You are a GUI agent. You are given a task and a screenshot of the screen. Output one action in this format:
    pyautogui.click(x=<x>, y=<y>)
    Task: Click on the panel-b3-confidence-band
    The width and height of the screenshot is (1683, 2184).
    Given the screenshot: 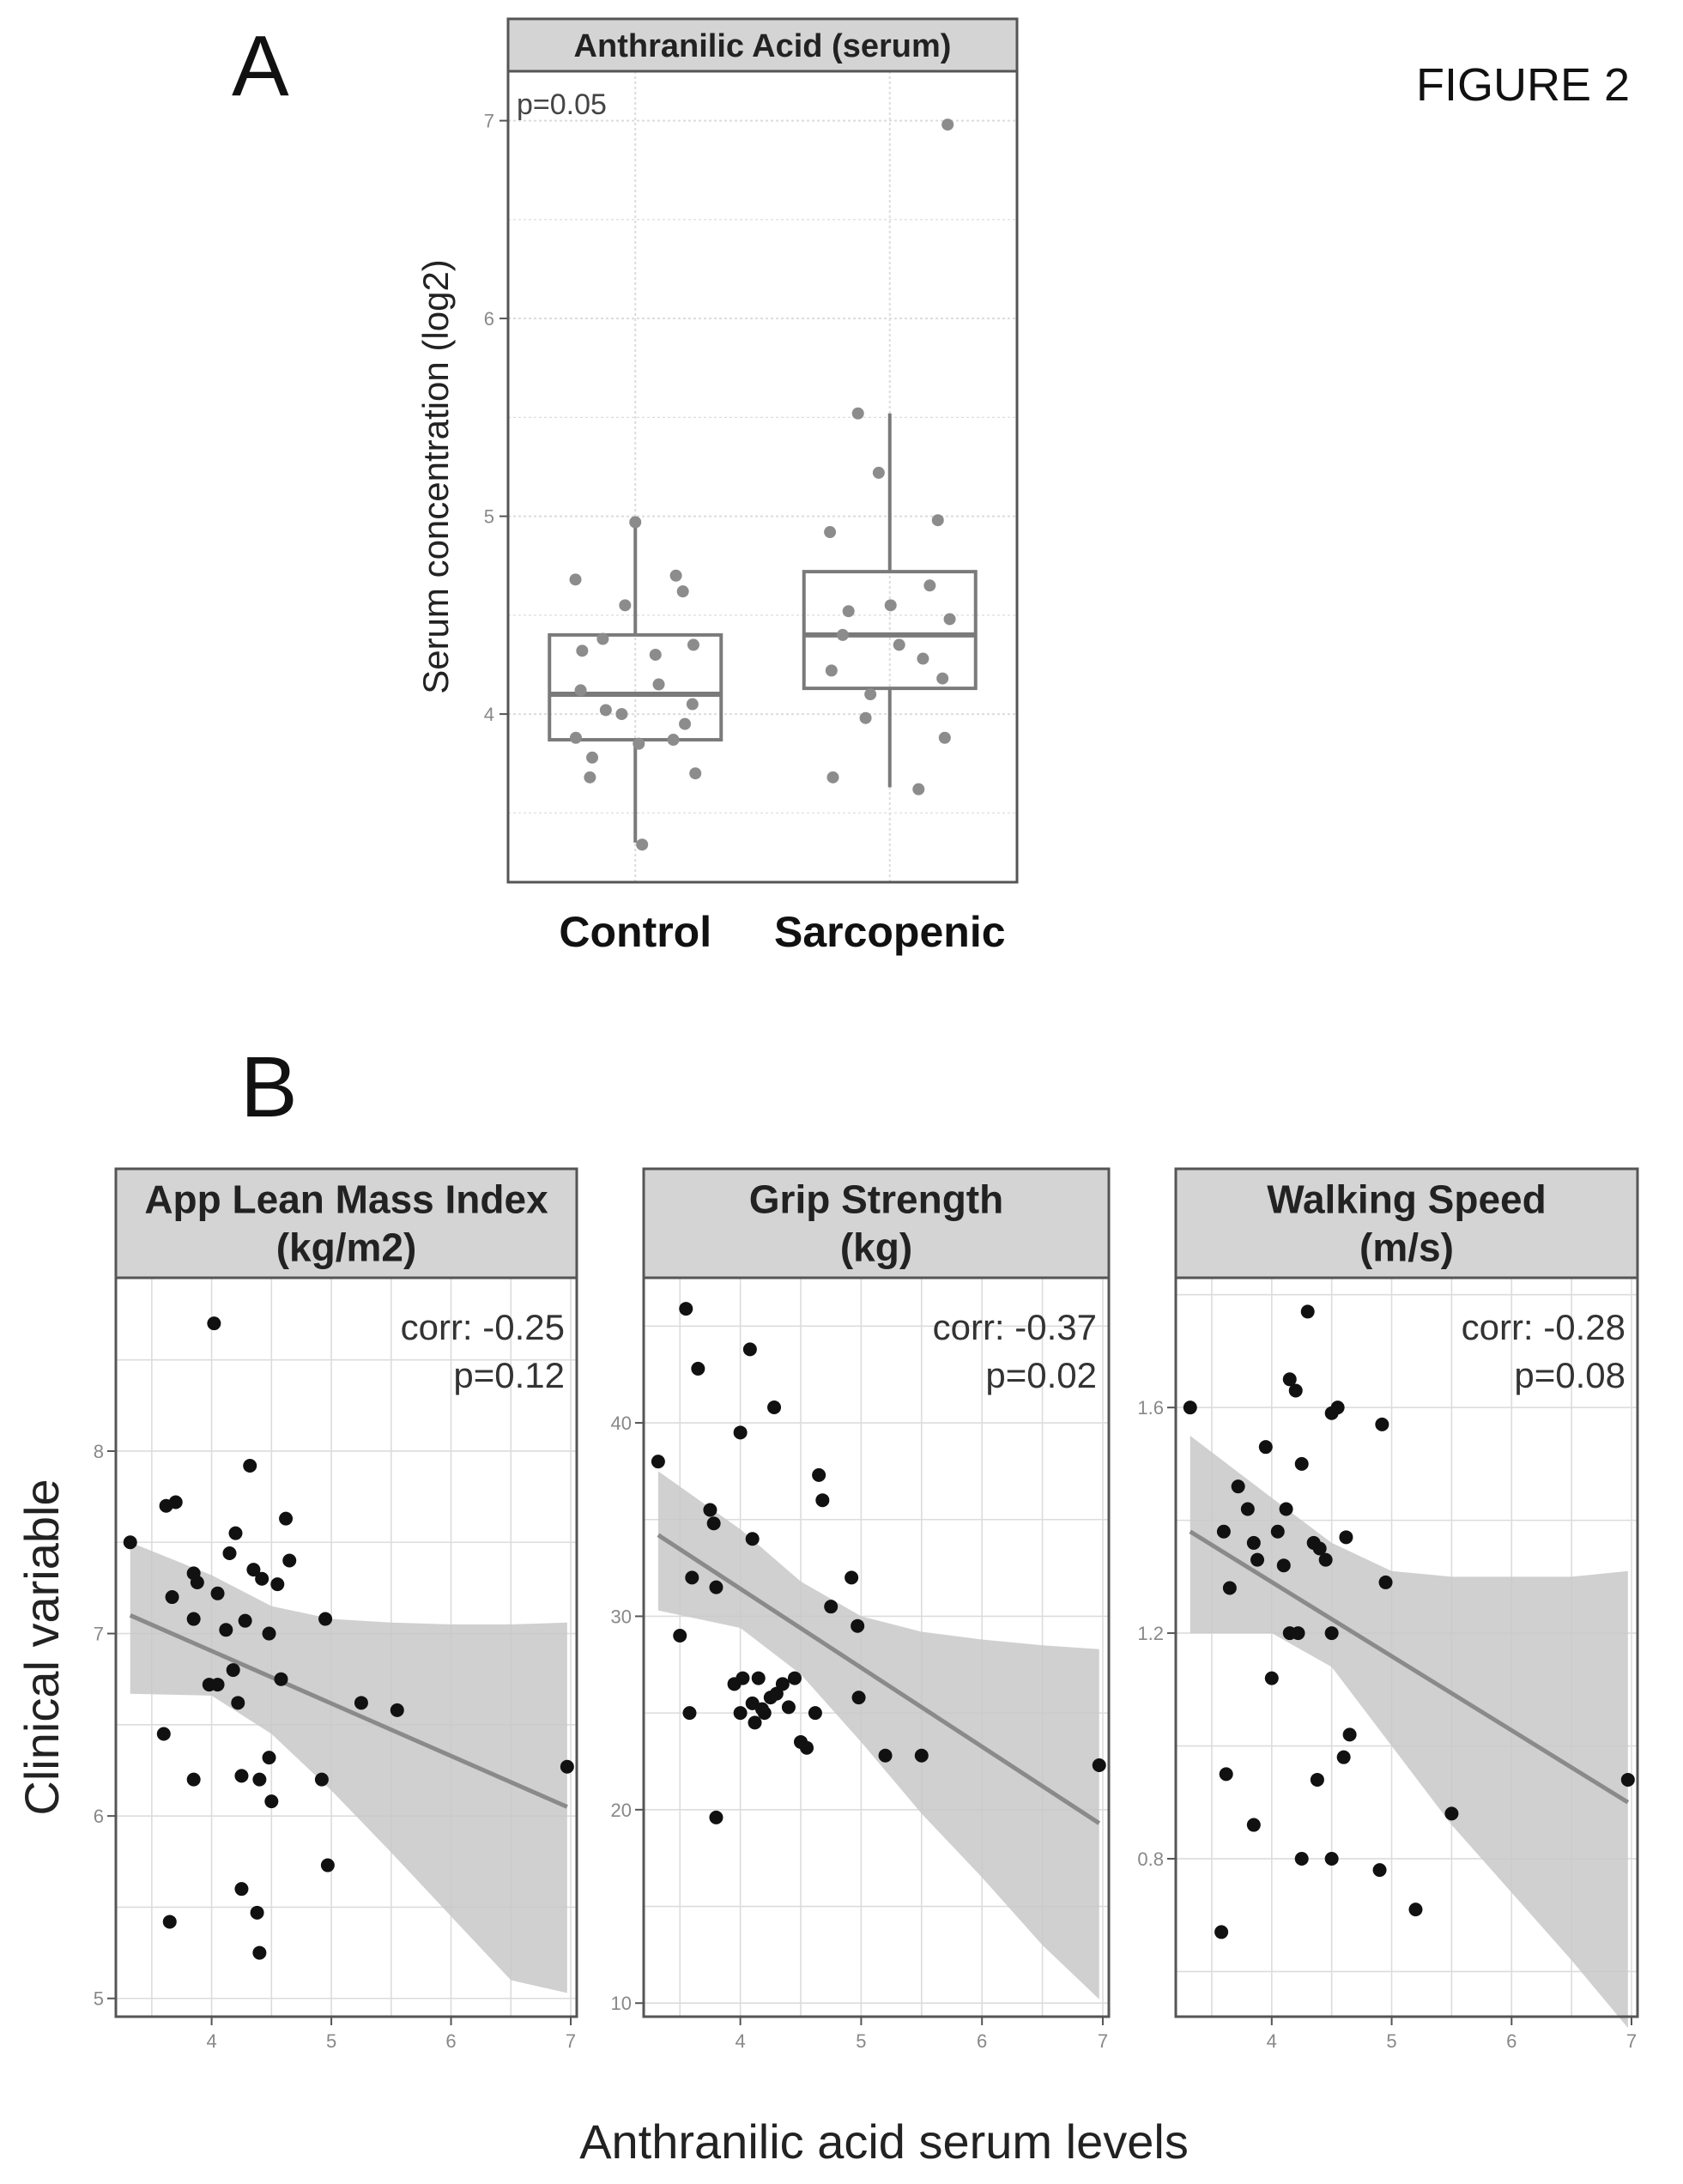 What is the action you would take?
    pyautogui.click(x=1409, y=1732)
    